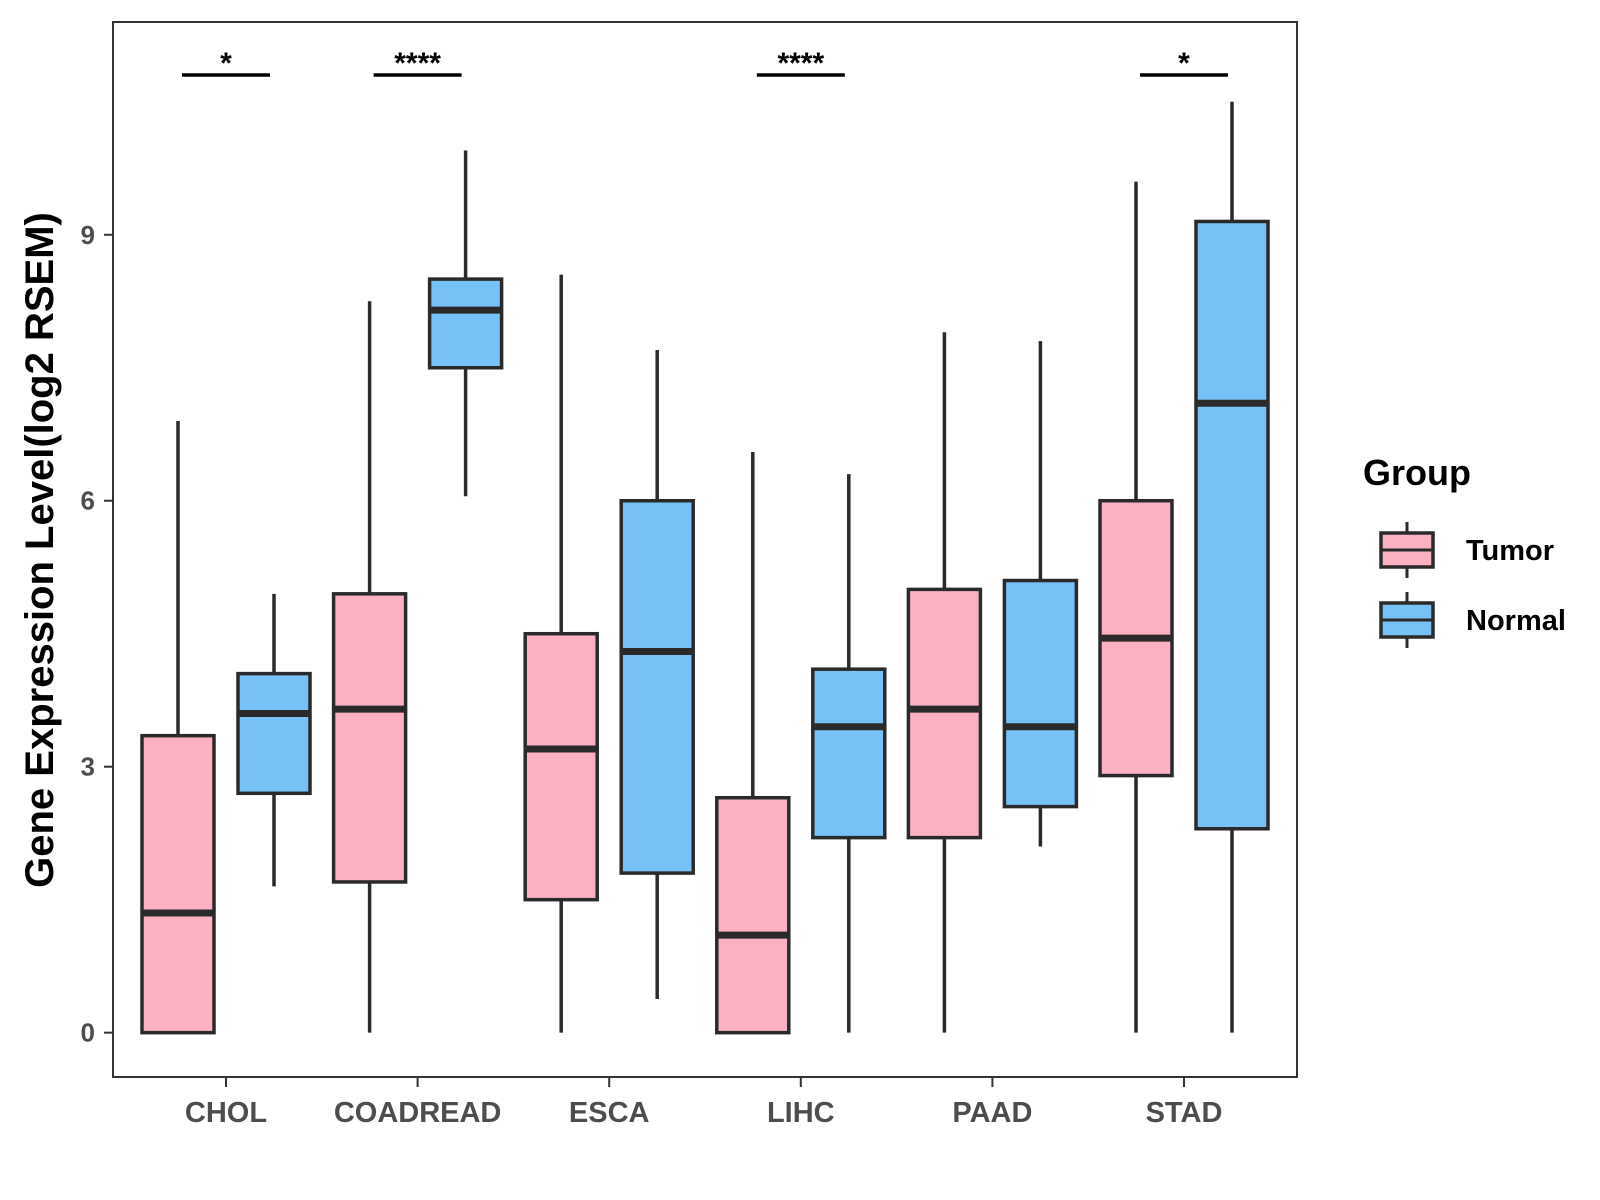 The width and height of the screenshot is (1600, 1200). Describe the element at coordinates (40, 550) in the screenshot. I see `y-axis-title: Gene Expression Level(log2 RSEM)` at that location.